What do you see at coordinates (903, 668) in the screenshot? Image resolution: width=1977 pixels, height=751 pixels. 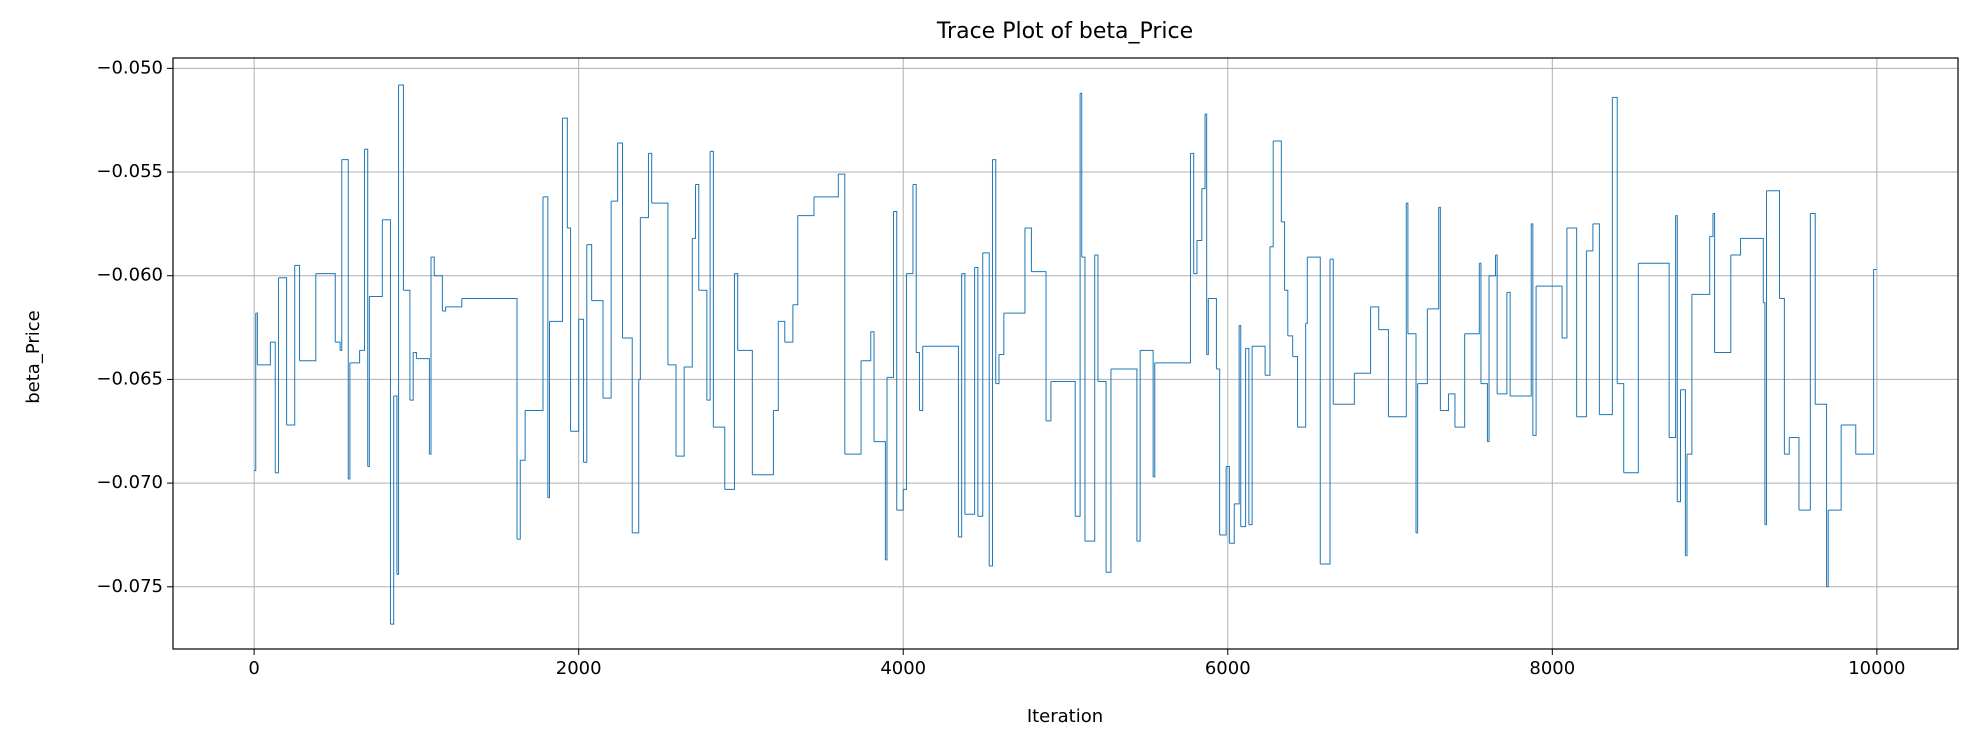 I see `x-tick-label: 4000` at bounding box center [903, 668].